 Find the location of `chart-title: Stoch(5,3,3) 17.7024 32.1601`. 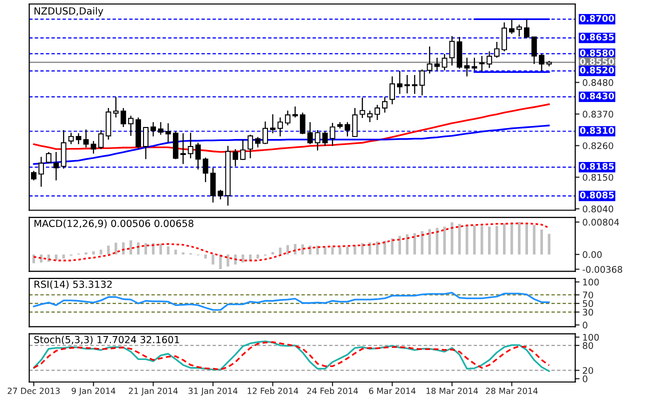

chart-title: Stoch(5,3,3) 17.7024 32.1601 is located at coordinates (107, 340).